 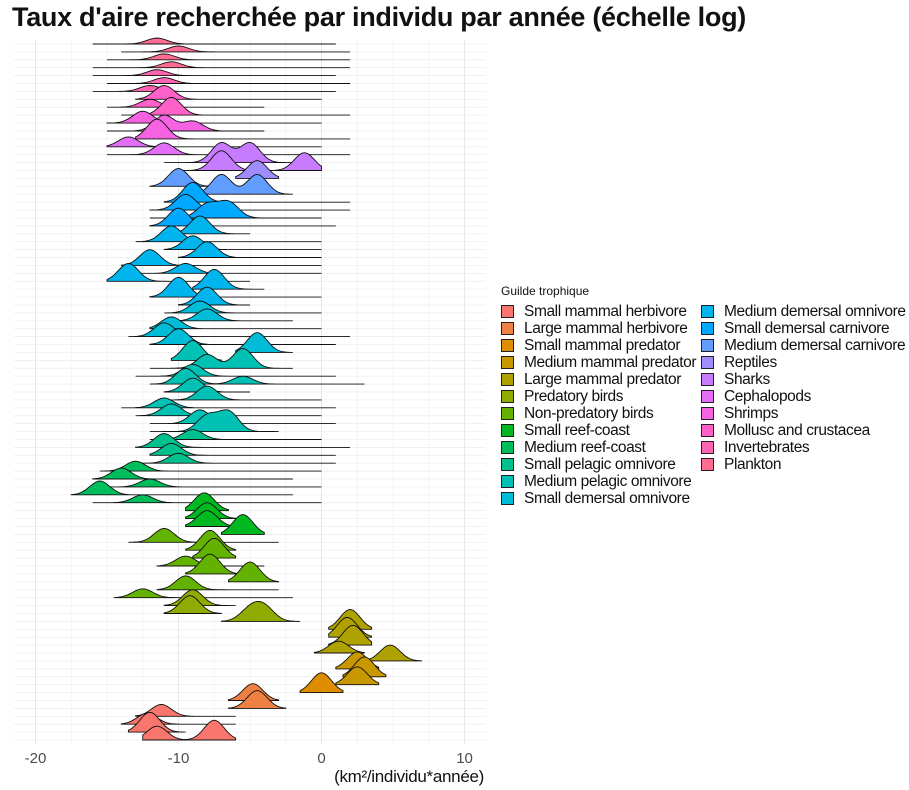 I want to click on x-tick-label: 0, so click(x=321, y=758).